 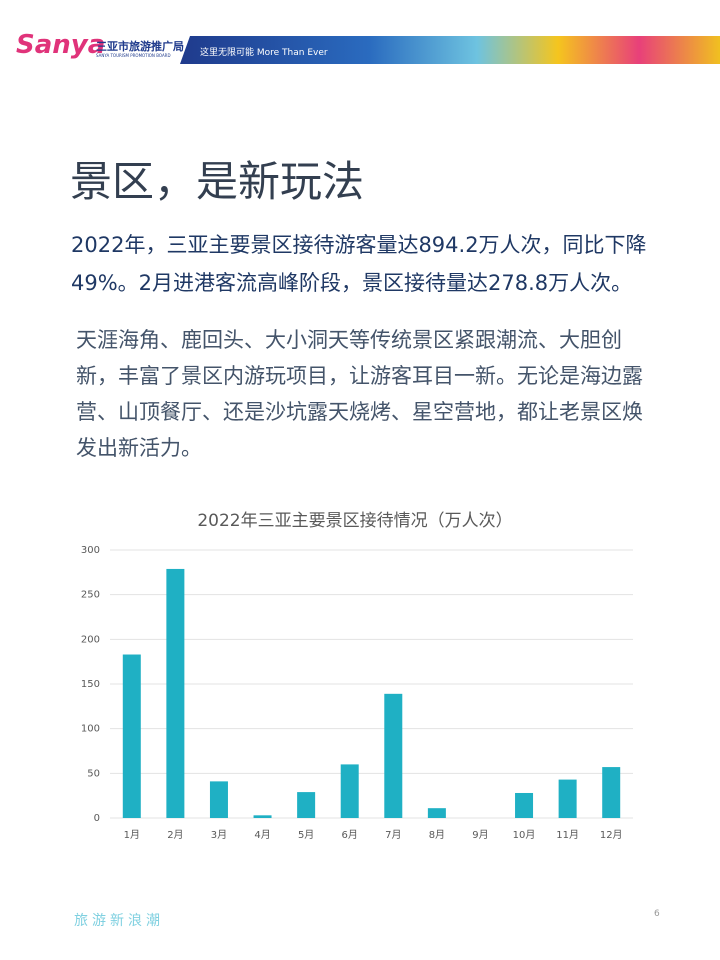 I want to click on y-tick-label: 250, so click(x=90, y=595).